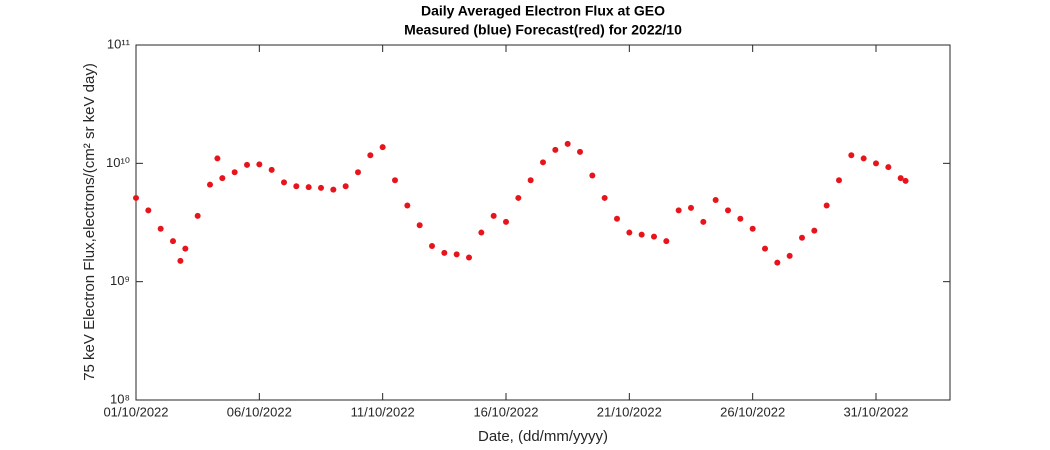  Describe the element at coordinates (752, 411) in the screenshot. I see `x-tick-label: 26/10/2022` at that location.